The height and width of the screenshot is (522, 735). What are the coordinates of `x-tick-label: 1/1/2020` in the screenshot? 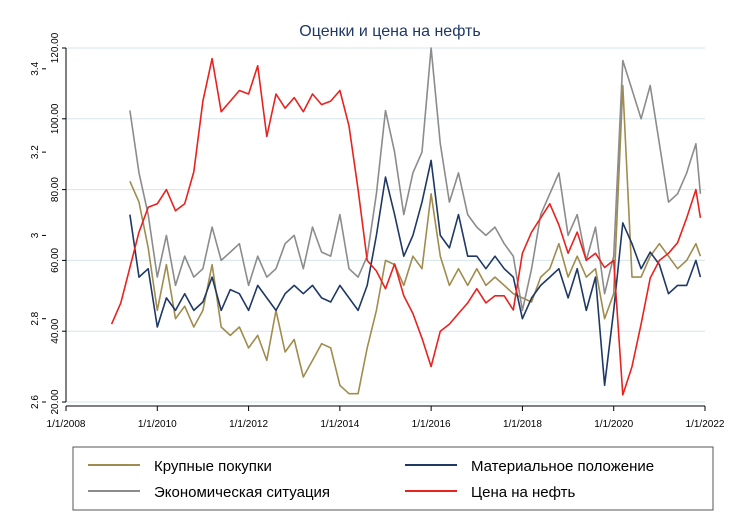 It's located at (613, 424).